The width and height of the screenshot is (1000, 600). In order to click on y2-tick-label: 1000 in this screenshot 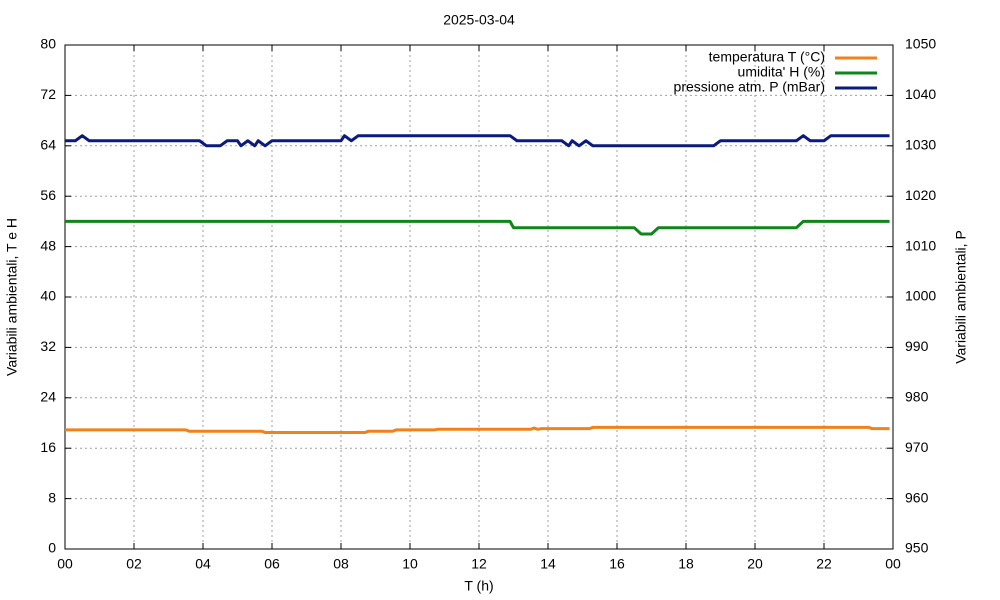, I will do `click(920, 296)`.